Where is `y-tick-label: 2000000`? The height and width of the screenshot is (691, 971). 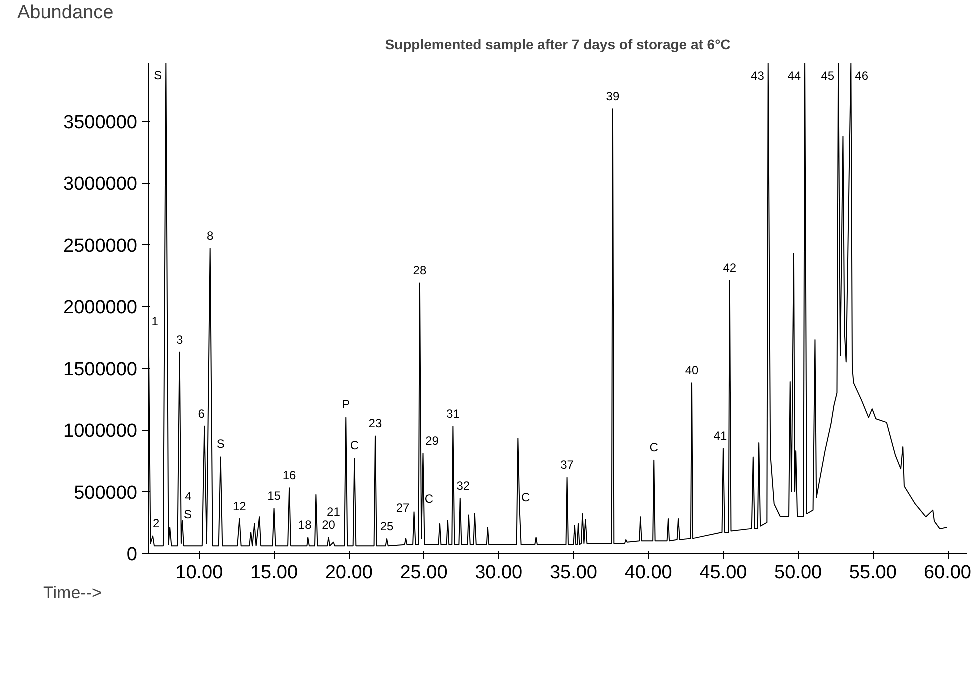 y-tick-label: 2000000 is located at coordinates (101, 308).